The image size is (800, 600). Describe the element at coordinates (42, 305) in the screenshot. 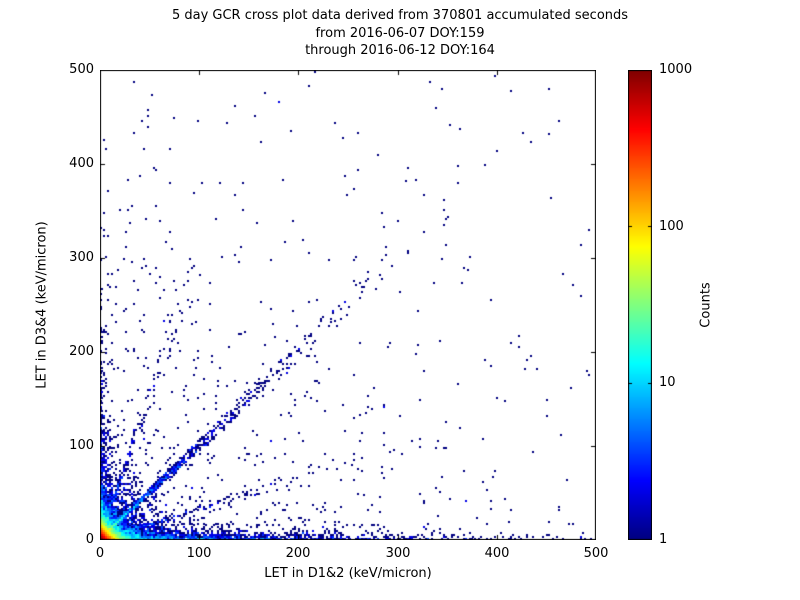

I see `y-axis-label: LET in D3&4 (keV/micron)` at that location.